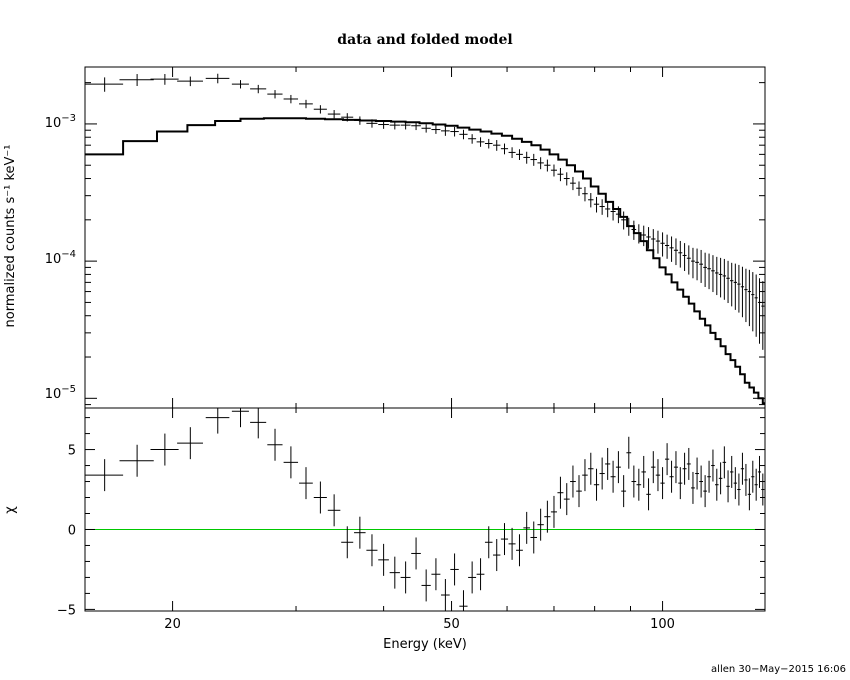 This screenshot has width=850, height=680. Describe the element at coordinates (72, 451) in the screenshot. I see `ytick-label: 5` at that location.